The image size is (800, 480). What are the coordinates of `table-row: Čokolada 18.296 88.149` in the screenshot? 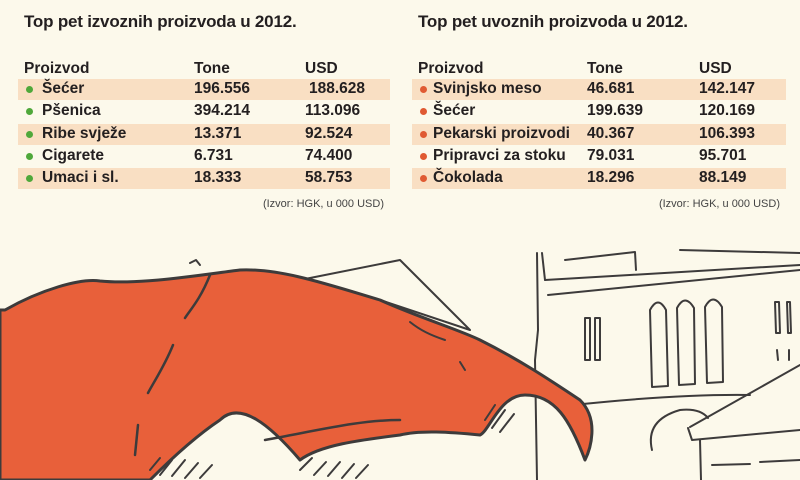 It's located at (599, 178).